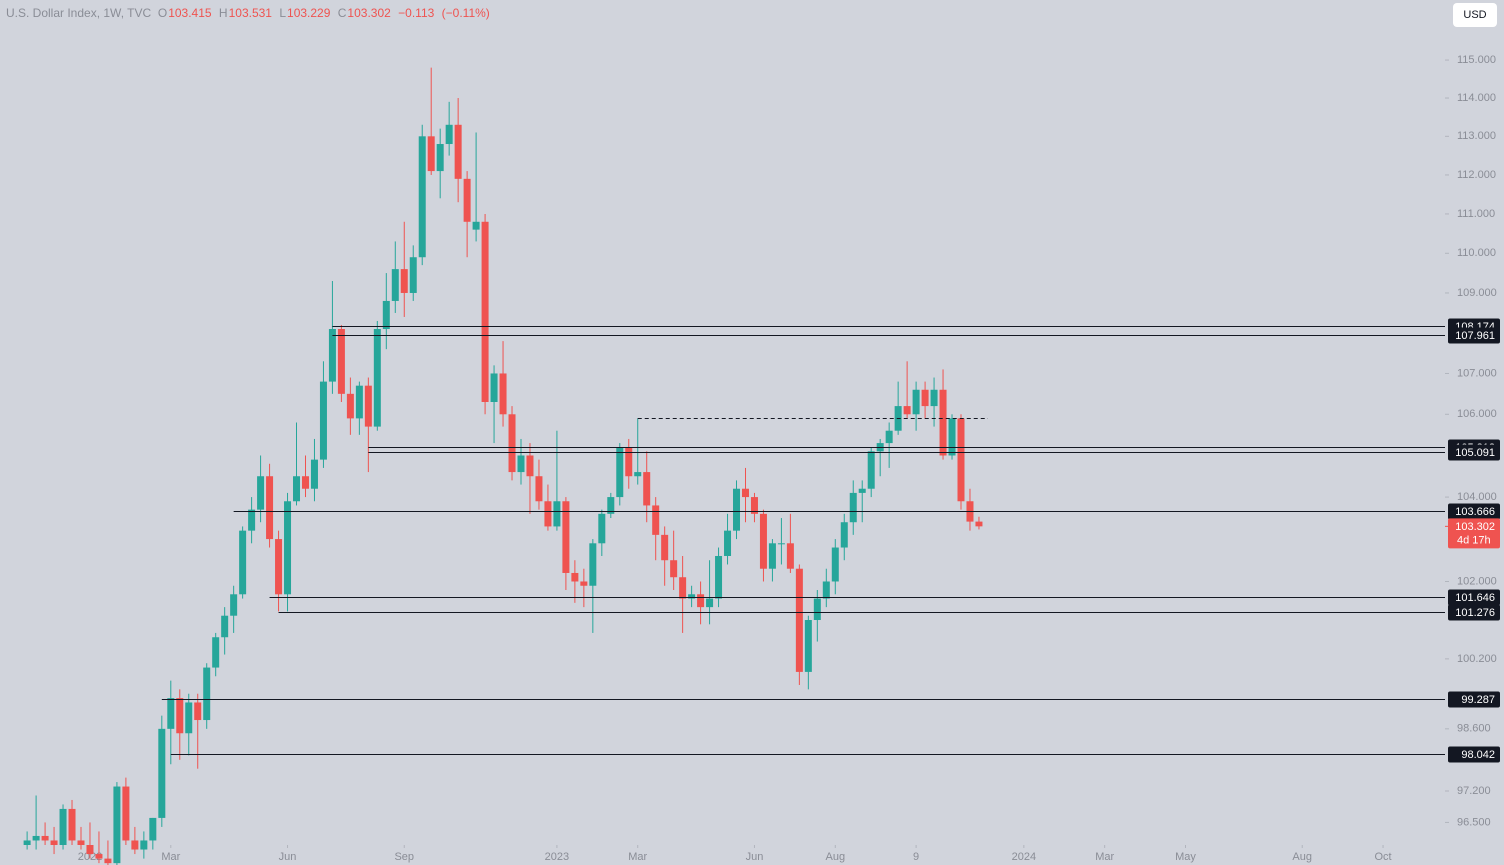 The width and height of the screenshot is (1504, 865). Describe the element at coordinates (1476, 253) in the screenshot. I see `y-tick-label: 110.000` at that location.